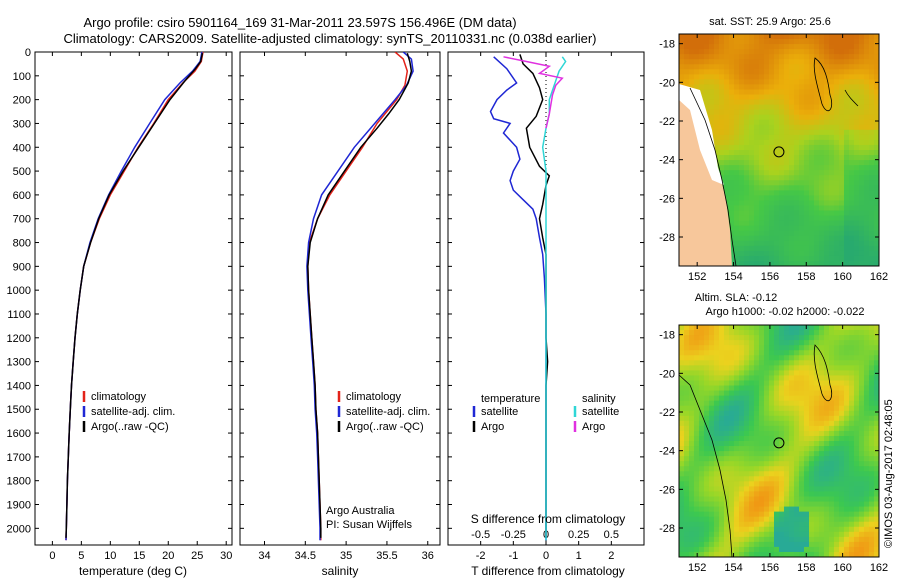 This screenshot has width=900, height=580. What do you see at coordinates (22, 244) in the screenshot?
I see `depth-tick-label: 800` at bounding box center [22, 244].